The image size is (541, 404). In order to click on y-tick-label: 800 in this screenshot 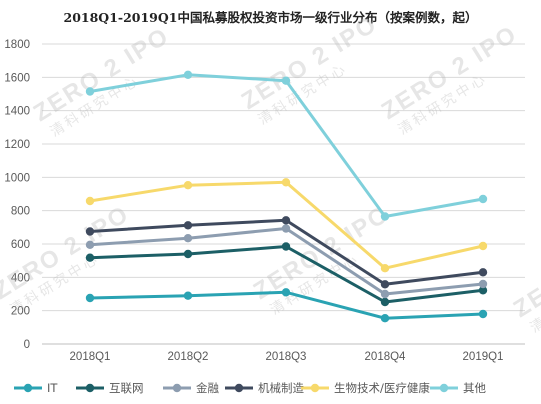, I will do `click(20, 212)`.